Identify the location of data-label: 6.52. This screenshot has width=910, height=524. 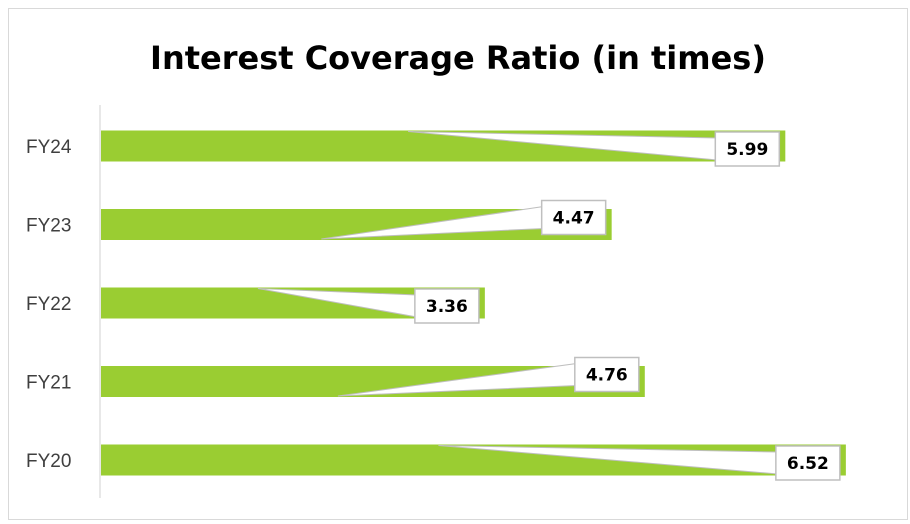
(808, 464).